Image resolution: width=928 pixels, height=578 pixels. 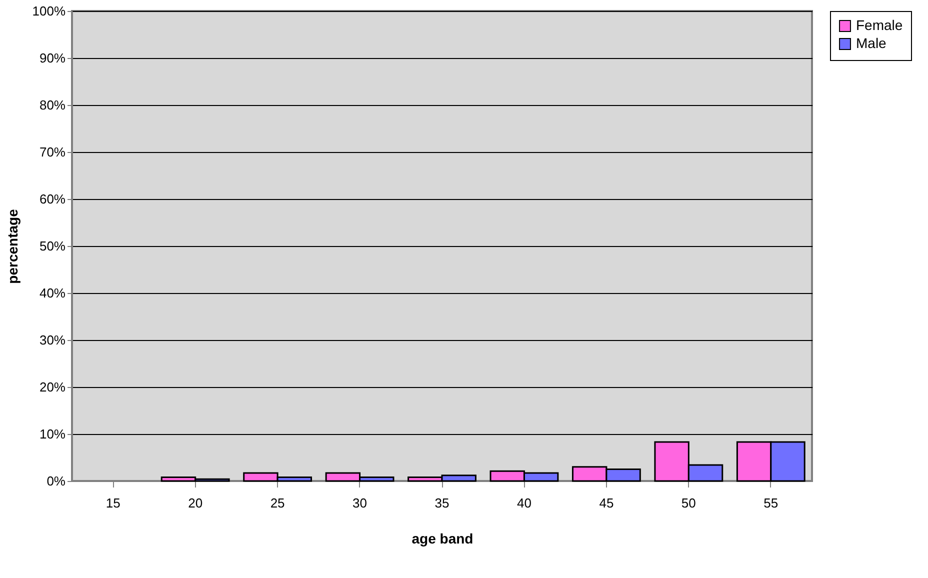 What do you see at coordinates (49, 11) in the screenshot?
I see `y-tick-label: 100%` at bounding box center [49, 11].